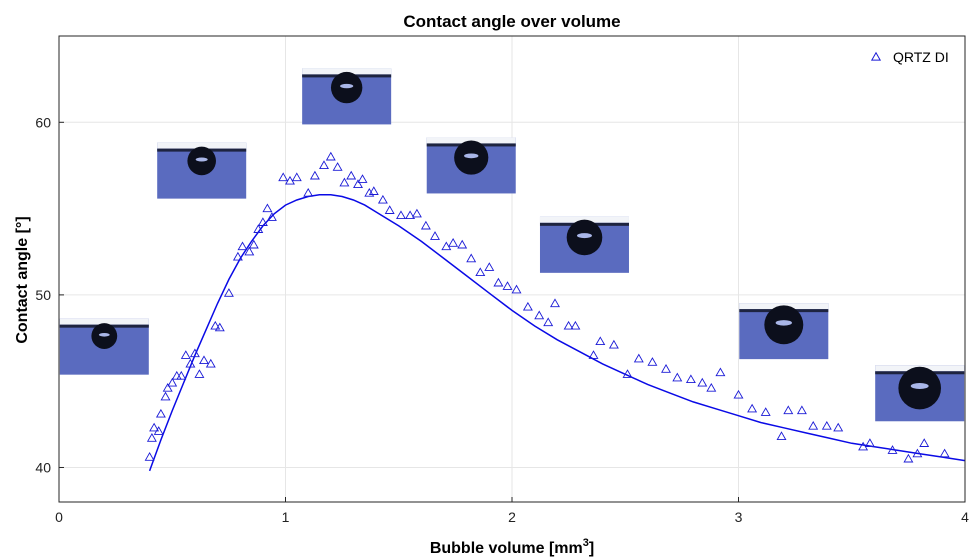  I want to click on y-axis-label: Contact angle [°], so click(22, 279).